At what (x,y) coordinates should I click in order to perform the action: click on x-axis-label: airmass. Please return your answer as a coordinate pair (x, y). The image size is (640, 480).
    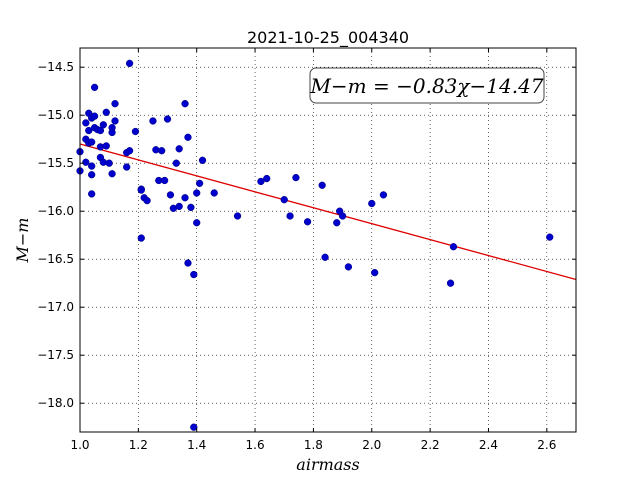
    Looking at the image, I should click on (327, 464).